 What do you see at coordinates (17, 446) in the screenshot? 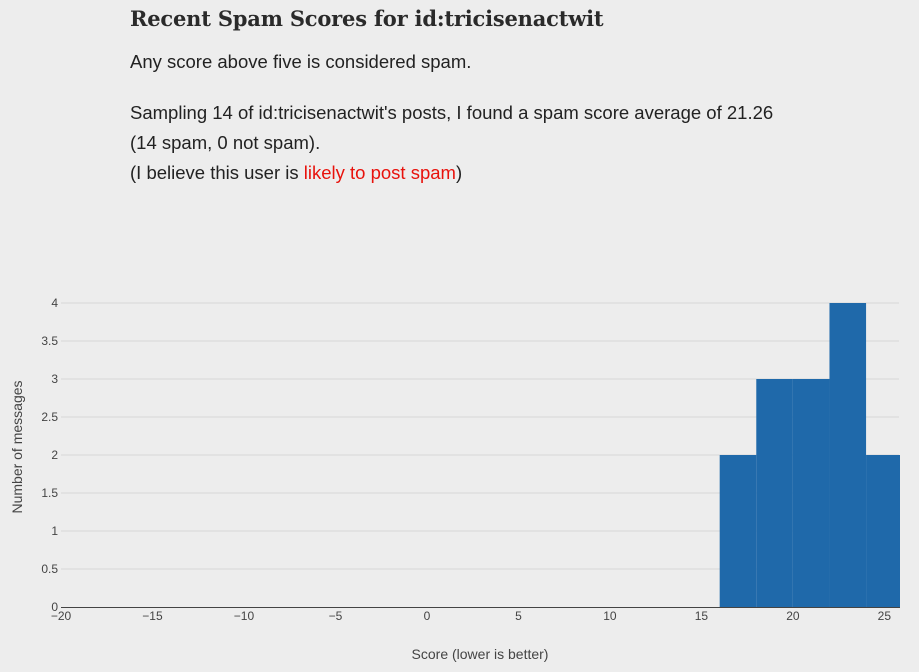
I see `y-axis-title: Number of messages` at bounding box center [17, 446].